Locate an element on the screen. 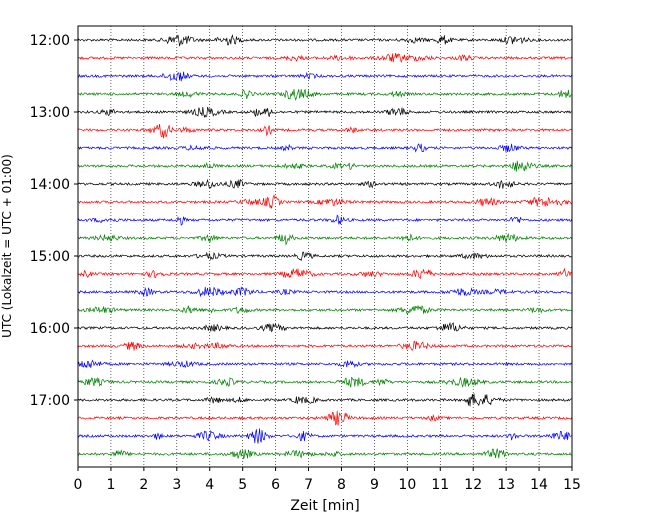 Image resolution: width=650 pixels, height=520 pixels. y-tick-label: 14:00 is located at coordinates (50, 185).